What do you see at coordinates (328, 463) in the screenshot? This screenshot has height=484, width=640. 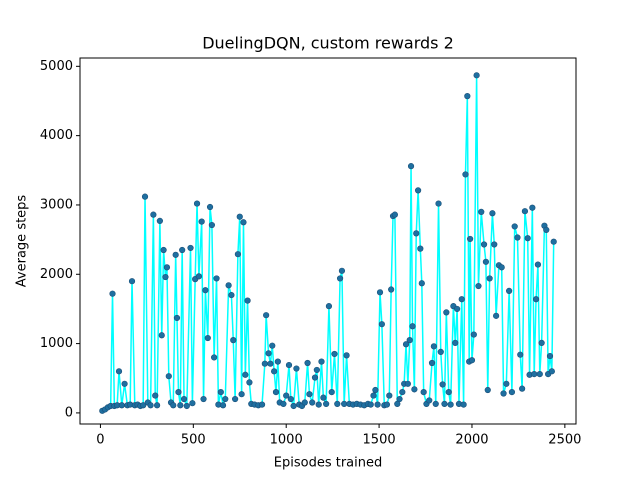 I see `x-axis-label: Episodes trained` at bounding box center [328, 463].